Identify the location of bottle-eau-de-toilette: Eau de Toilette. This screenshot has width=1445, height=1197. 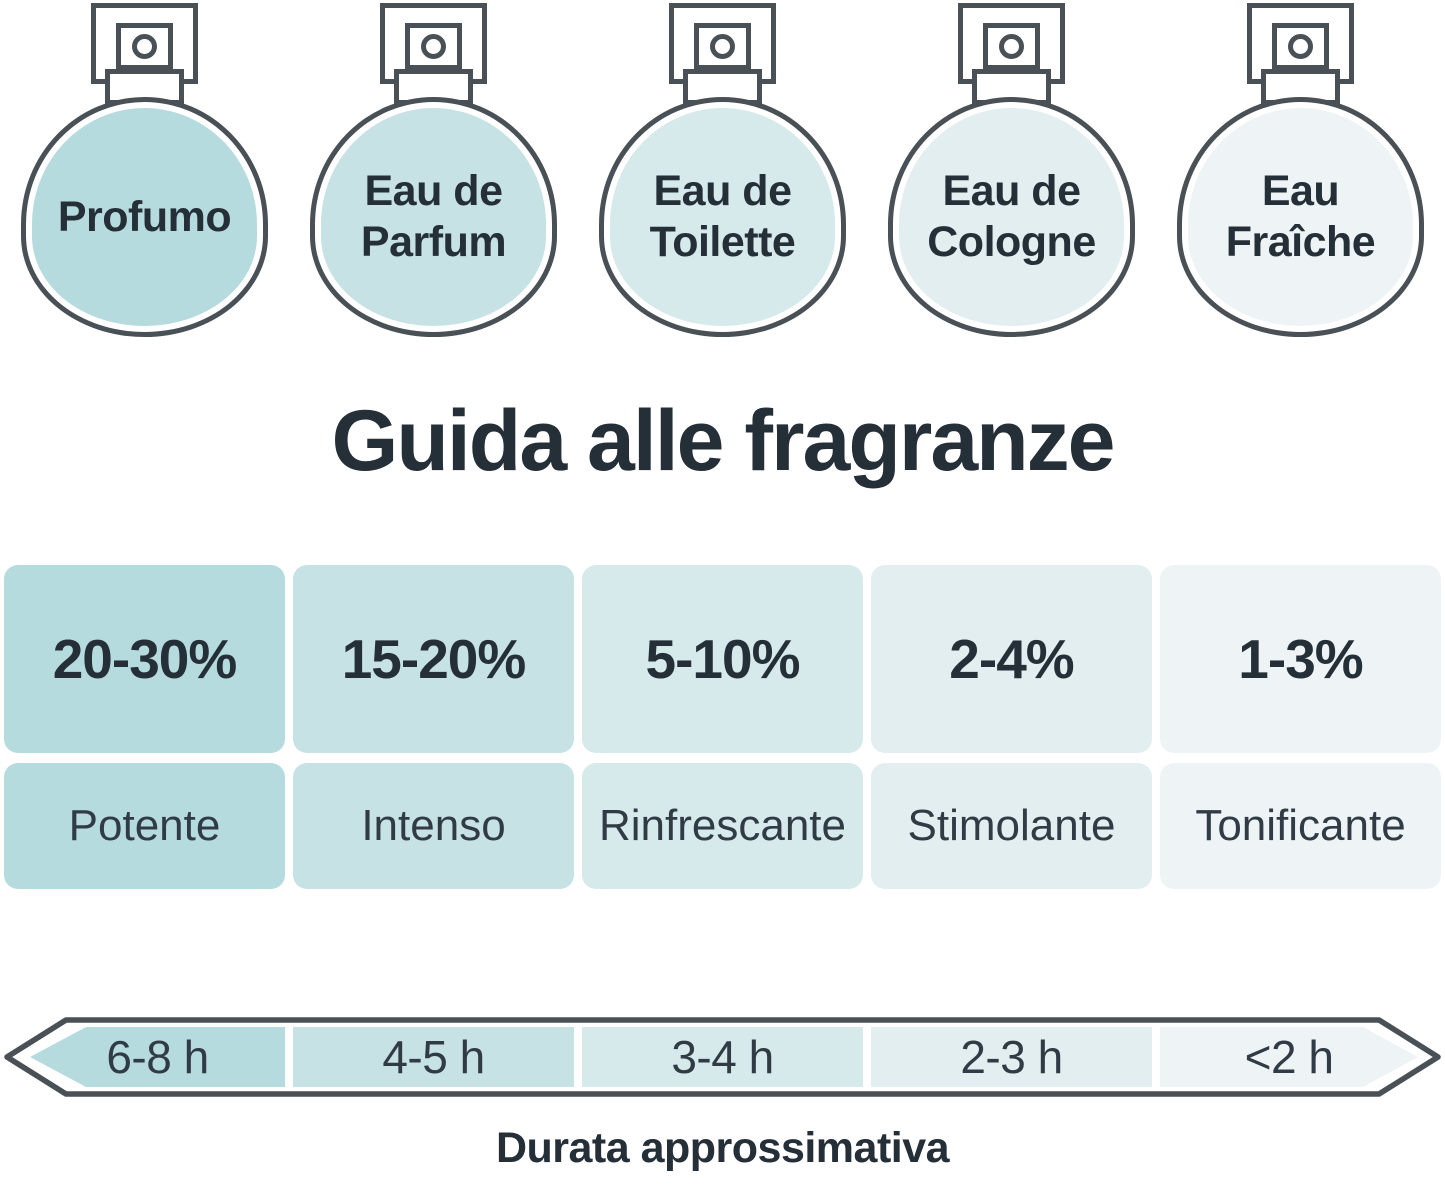
(722, 174).